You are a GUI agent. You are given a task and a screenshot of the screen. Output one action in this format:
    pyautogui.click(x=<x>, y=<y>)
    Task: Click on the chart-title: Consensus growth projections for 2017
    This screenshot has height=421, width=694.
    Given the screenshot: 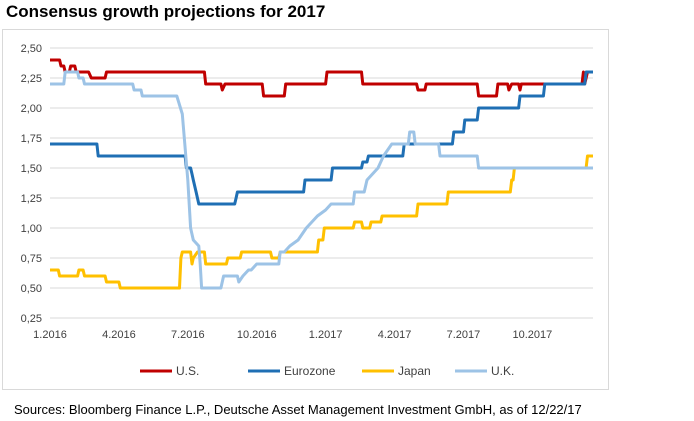 What is the action you would take?
    pyautogui.click(x=166, y=11)
    